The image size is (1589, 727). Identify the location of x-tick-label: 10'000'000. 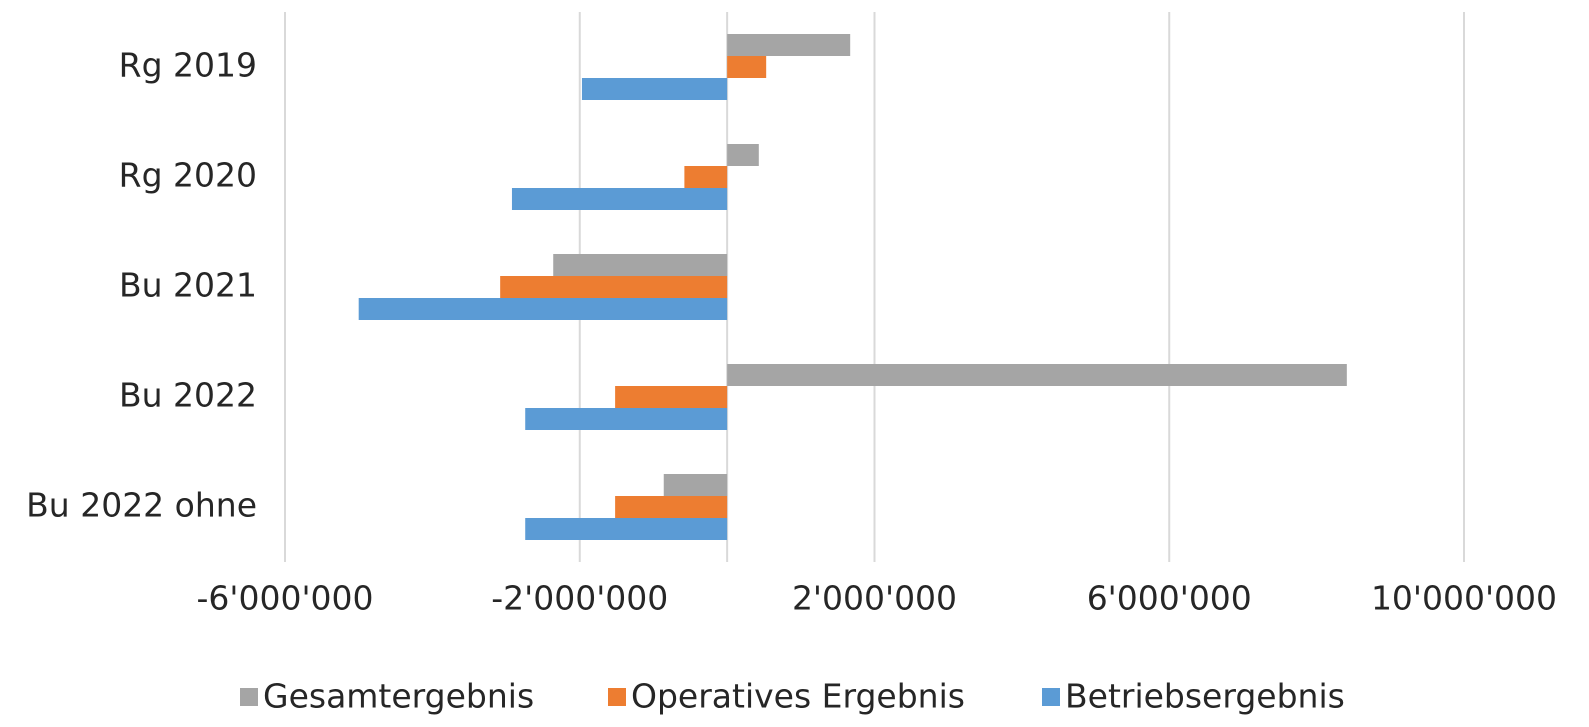
(1464, 598).